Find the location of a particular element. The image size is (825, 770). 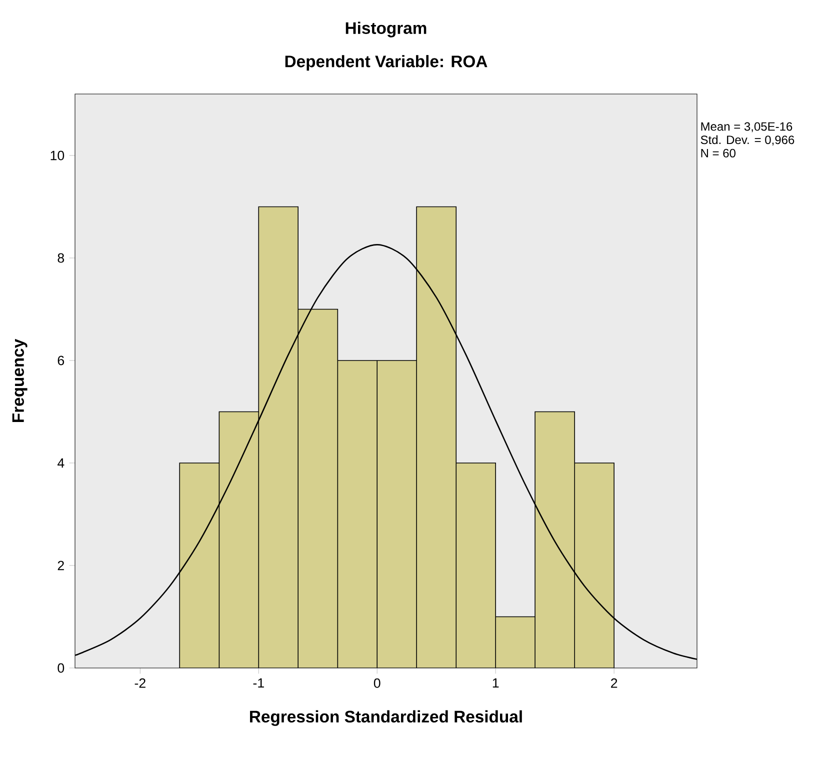

y-axis-title: Frequency is located at coordinates (20, 380).